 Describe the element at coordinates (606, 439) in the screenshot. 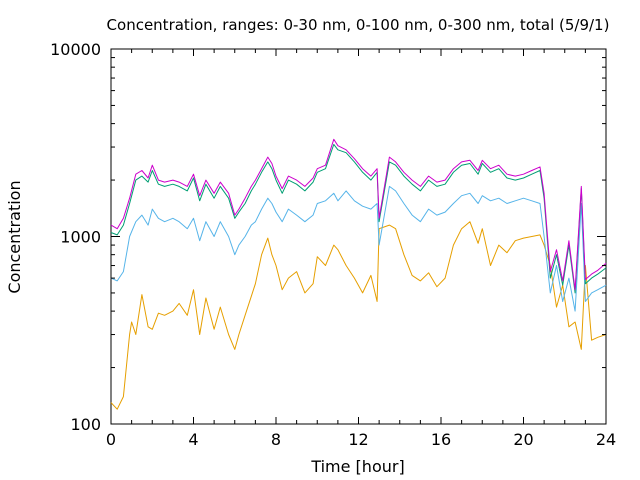

I see `x-tick-label: 24` at that location.